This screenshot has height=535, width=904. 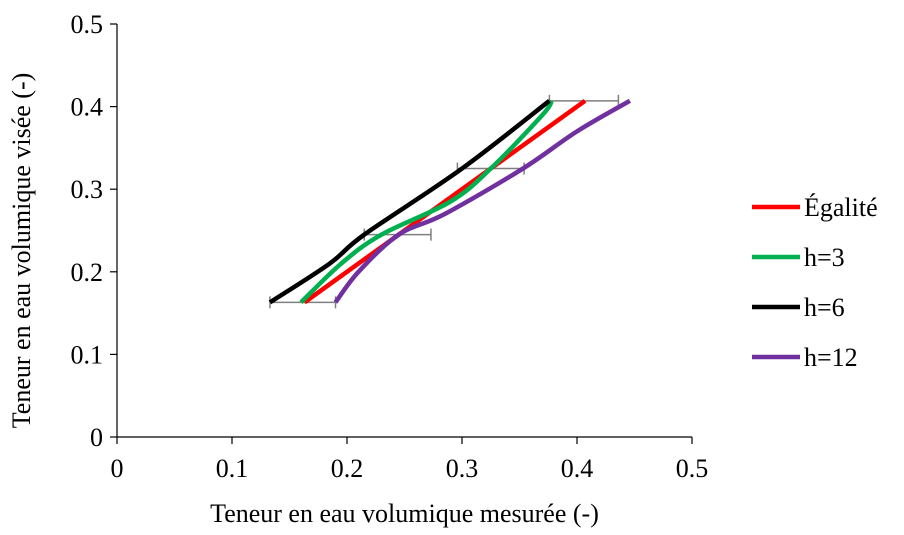 What do you see at coordinates (87, 107) in the screenshot?
I see `y-tick-label: 0.4` at bounding box center [87, 107].